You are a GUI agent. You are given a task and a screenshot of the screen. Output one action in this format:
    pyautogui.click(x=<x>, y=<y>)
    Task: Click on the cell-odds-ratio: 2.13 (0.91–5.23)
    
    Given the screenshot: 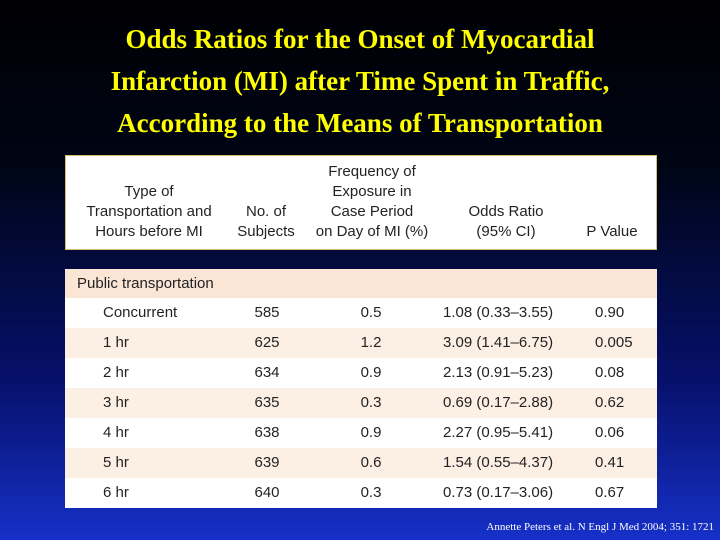 What is the action you would take?
    pyautogui.click(x=498, y=372)
    